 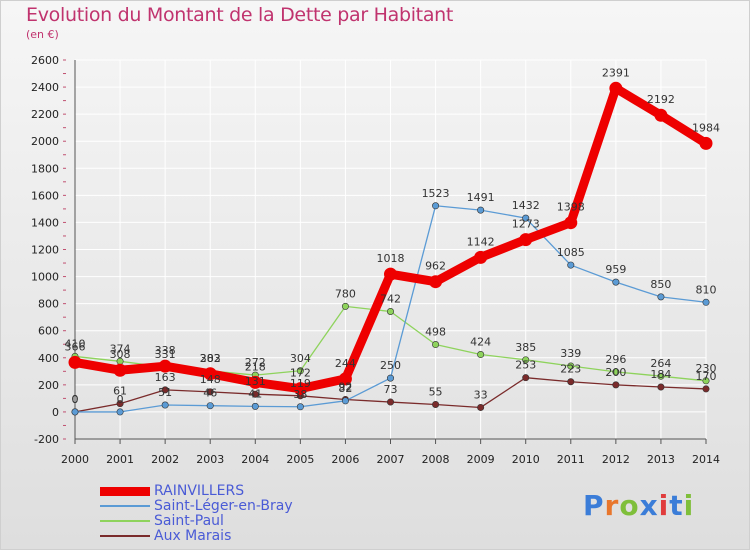 I want to click on data-label: 308, so click(x=120, y=354).